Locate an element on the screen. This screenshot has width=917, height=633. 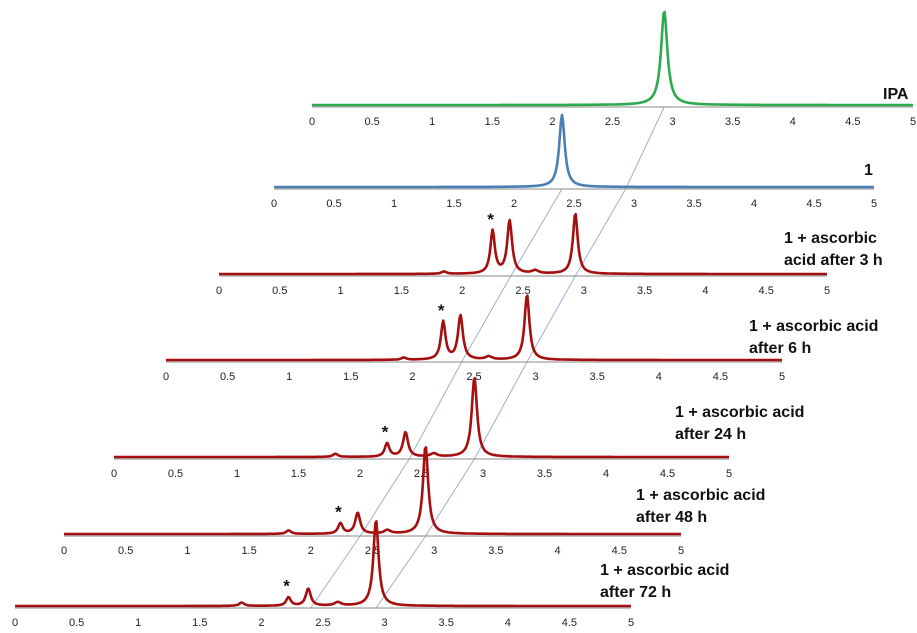
series-label: after 24 h is located at coordinates (710, 434).